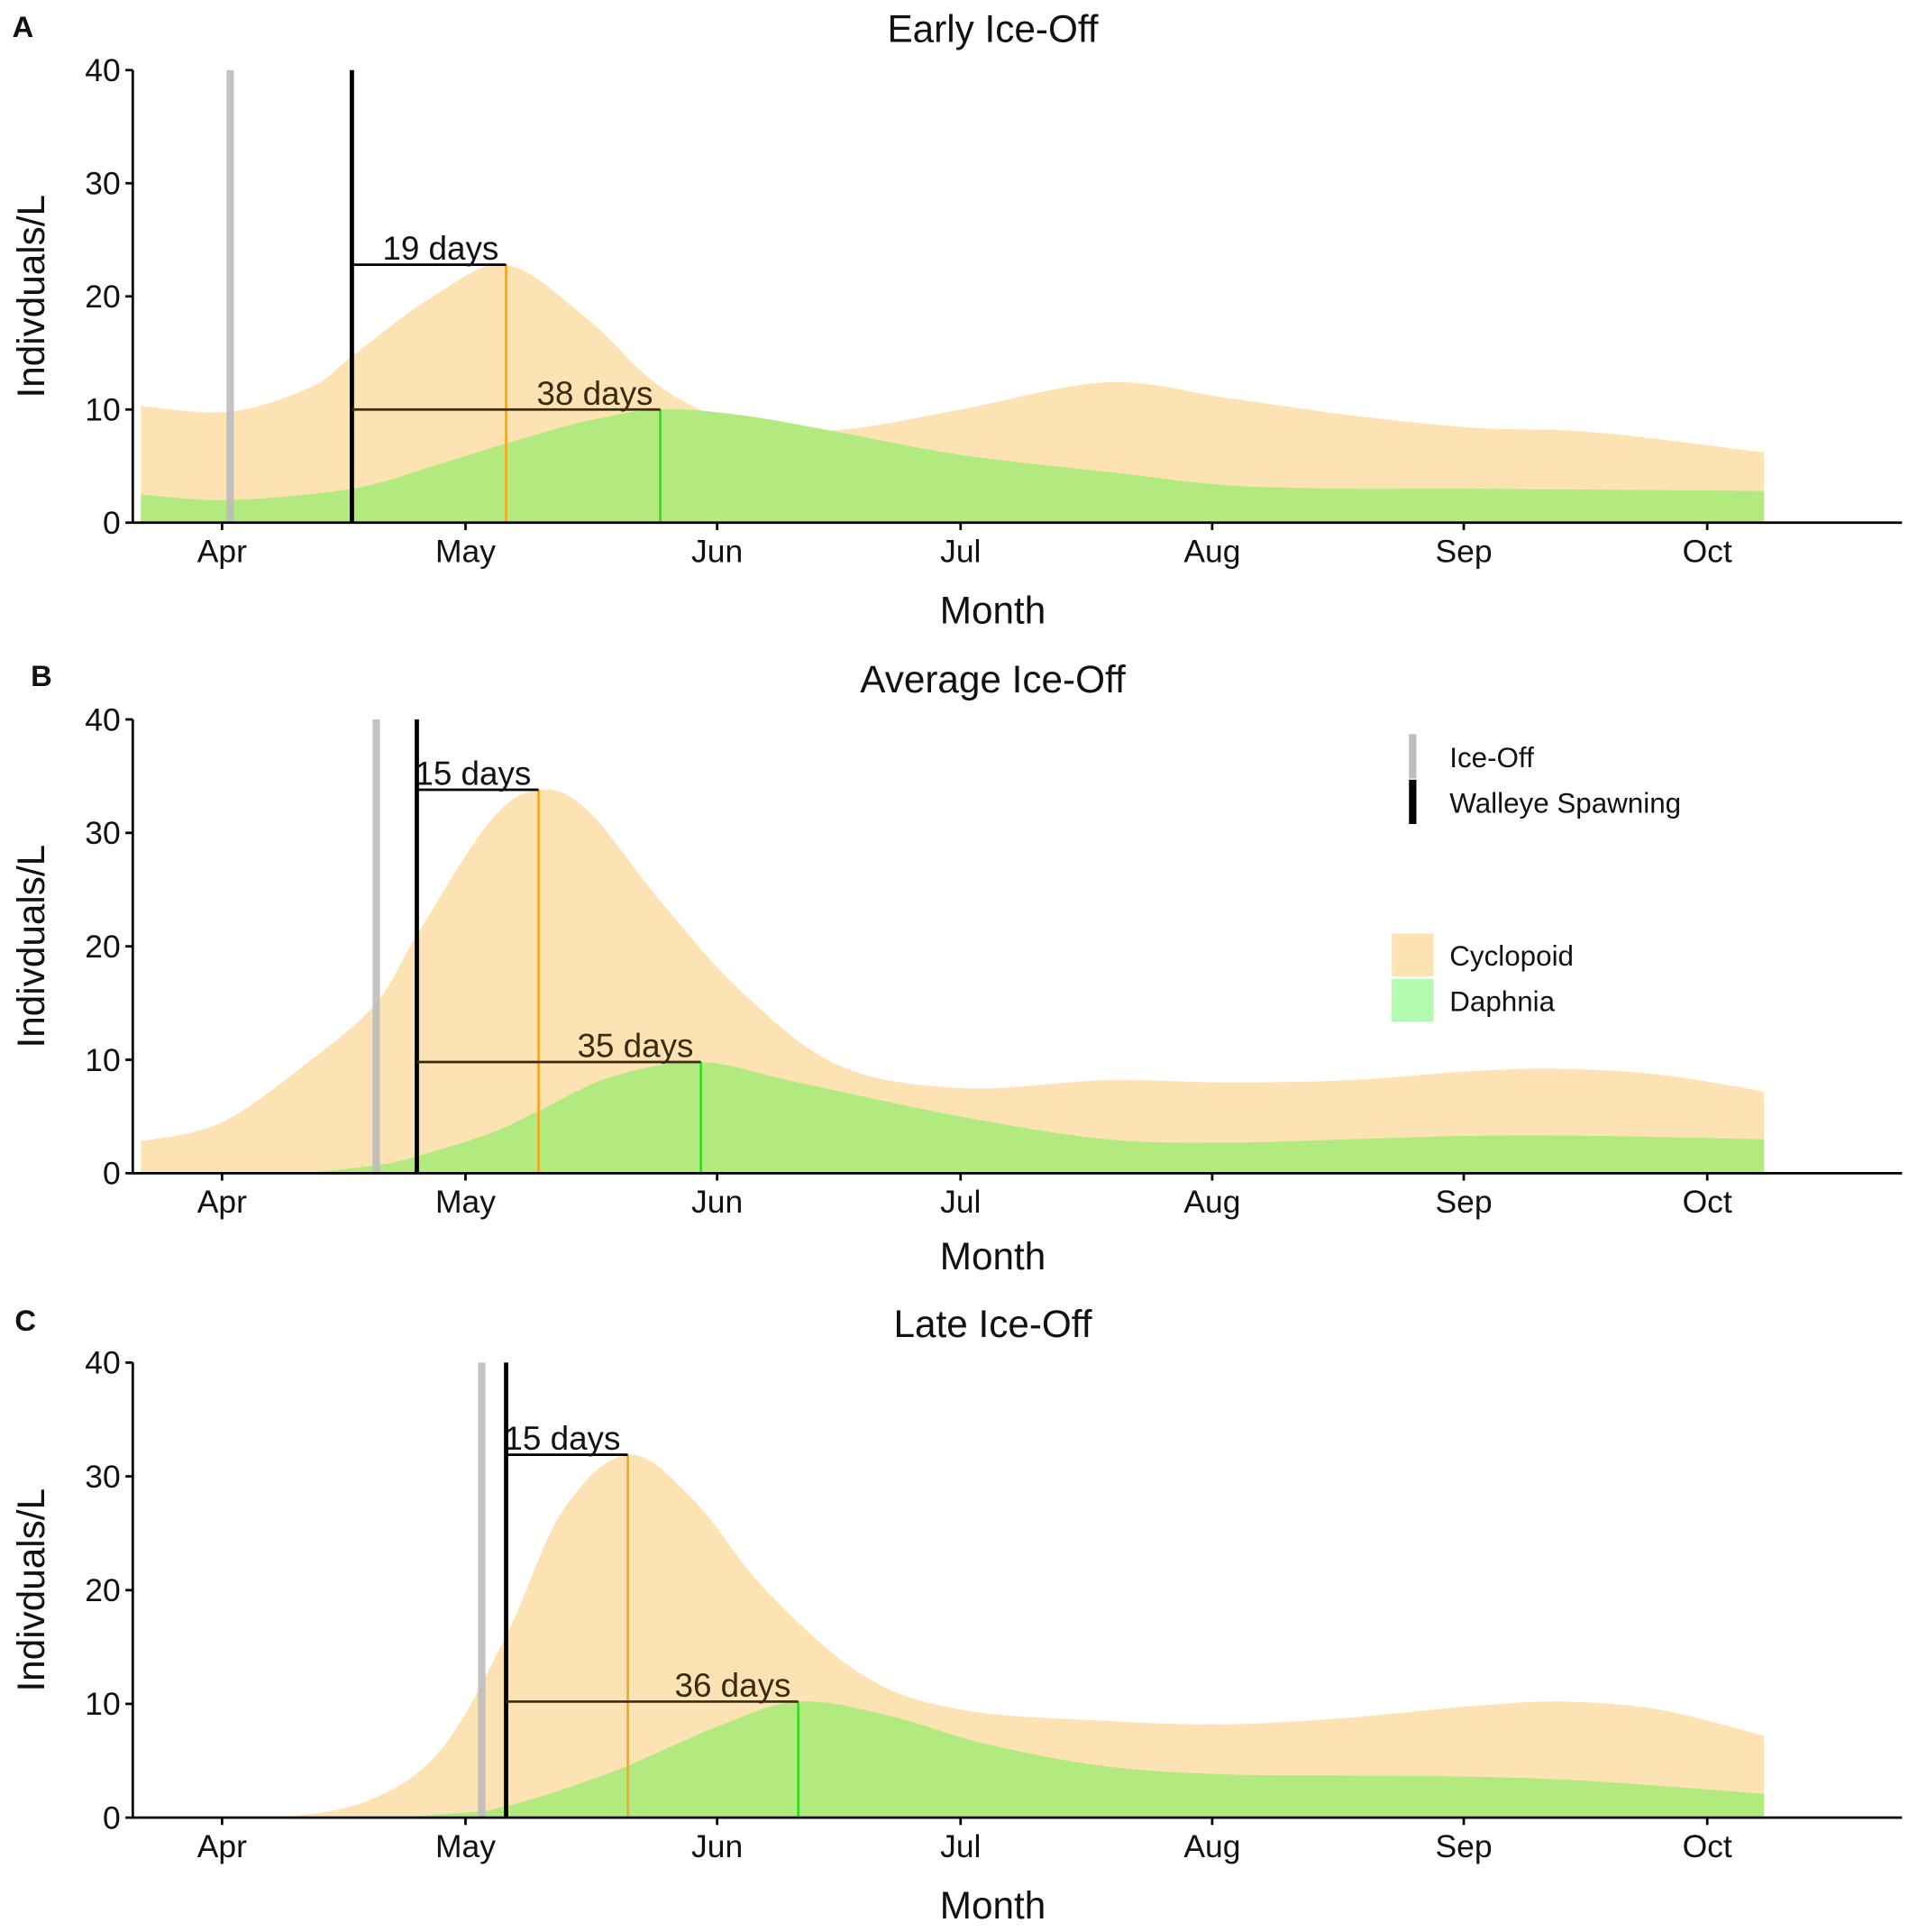  What do you see at coordinates (25, 1321) in the screenshot?
I see `panel-letter: C` at bounding box center [25, 1321].